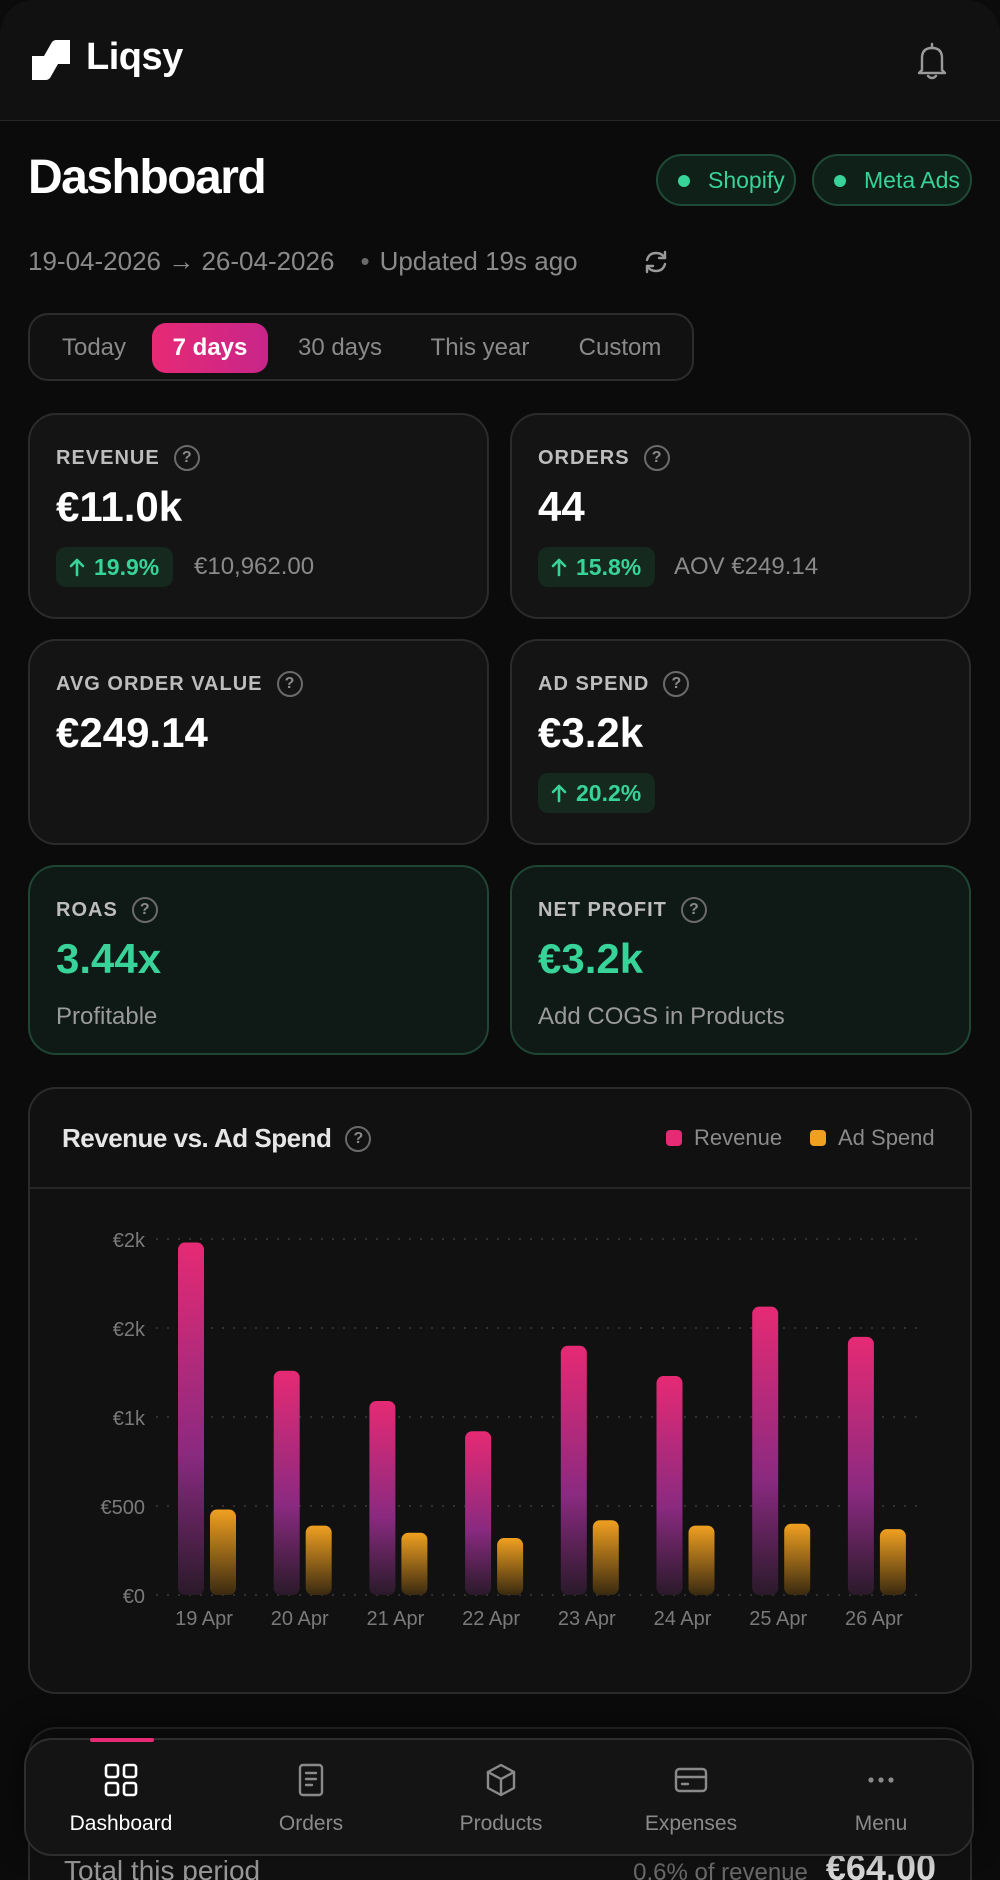 This screenshot has height=1880, width=1000. What do you see at coordinates (691, 1823) in the screenshot?
I see `nav-label: Expenses` at bounding box center [691, 1823].